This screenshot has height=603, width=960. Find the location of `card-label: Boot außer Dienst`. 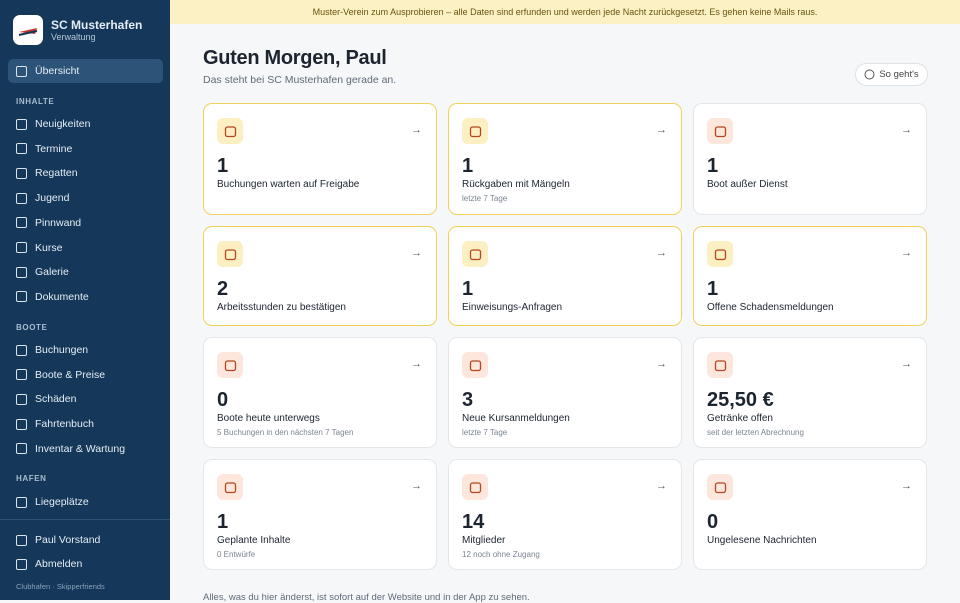

card-label: Boot außer Dienst is located at coordinates (747, 184).